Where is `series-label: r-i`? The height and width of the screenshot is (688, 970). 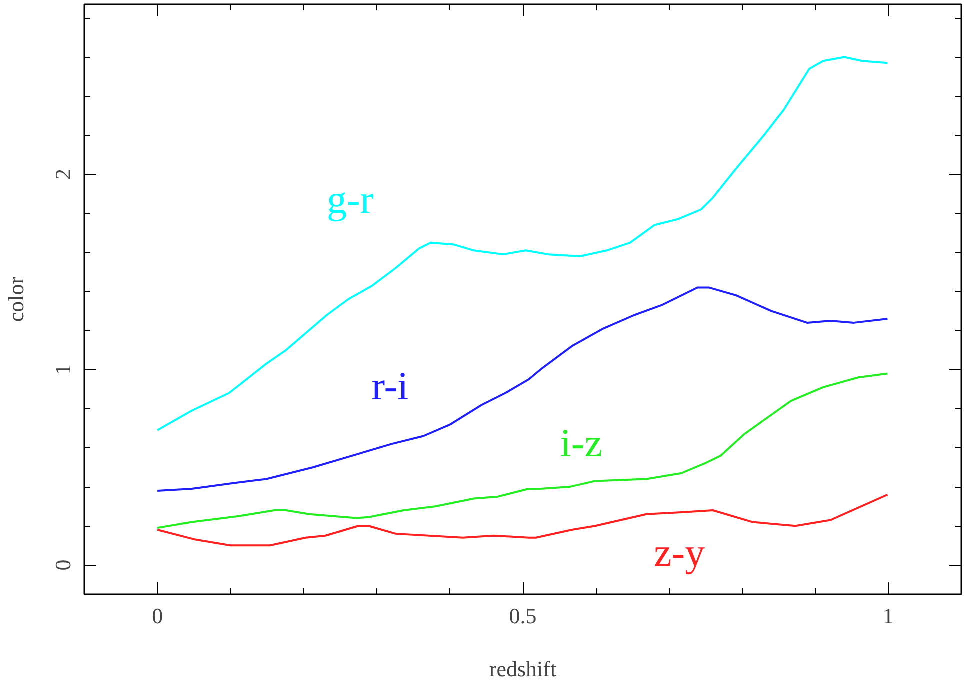 series-label: r-i is located at coordinates (390, 386).